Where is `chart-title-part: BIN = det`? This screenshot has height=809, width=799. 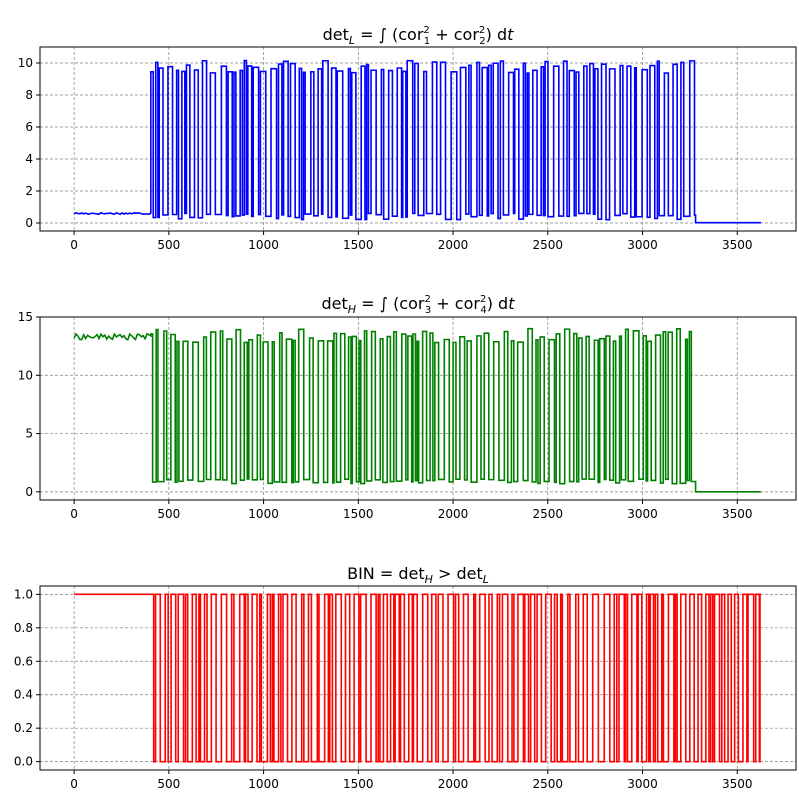 chart-title-part: BIN = det is located at coordinates (386, 573).